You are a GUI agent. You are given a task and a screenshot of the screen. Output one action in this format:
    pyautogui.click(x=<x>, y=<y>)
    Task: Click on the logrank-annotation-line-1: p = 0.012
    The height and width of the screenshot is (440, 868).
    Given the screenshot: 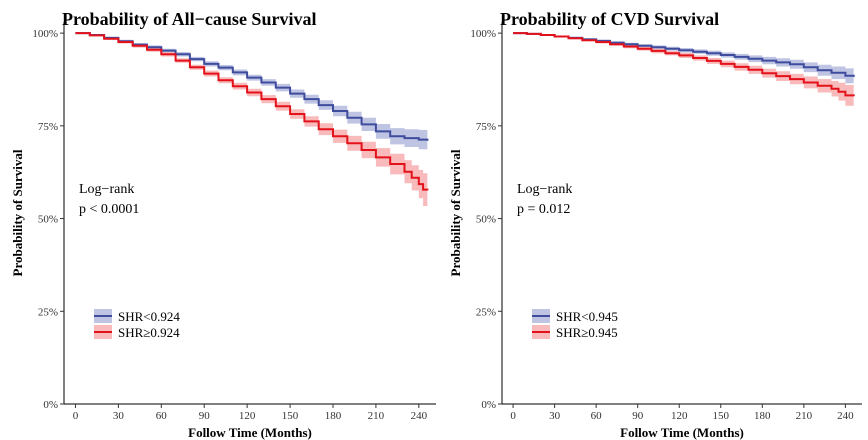 What is the action you would take?
    pyautogui.click(x=543, y=209)
    